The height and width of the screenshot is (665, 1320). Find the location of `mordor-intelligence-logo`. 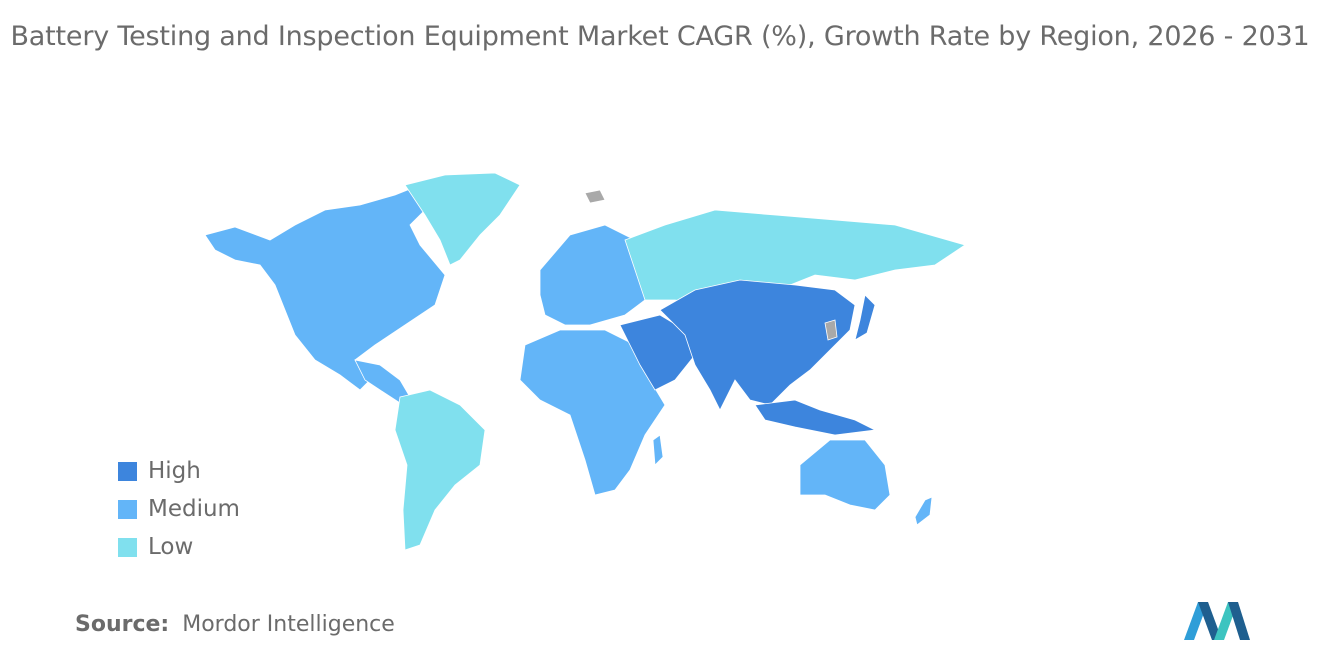

mordor-intelligence-logo is located at coordinates (1217, 621).